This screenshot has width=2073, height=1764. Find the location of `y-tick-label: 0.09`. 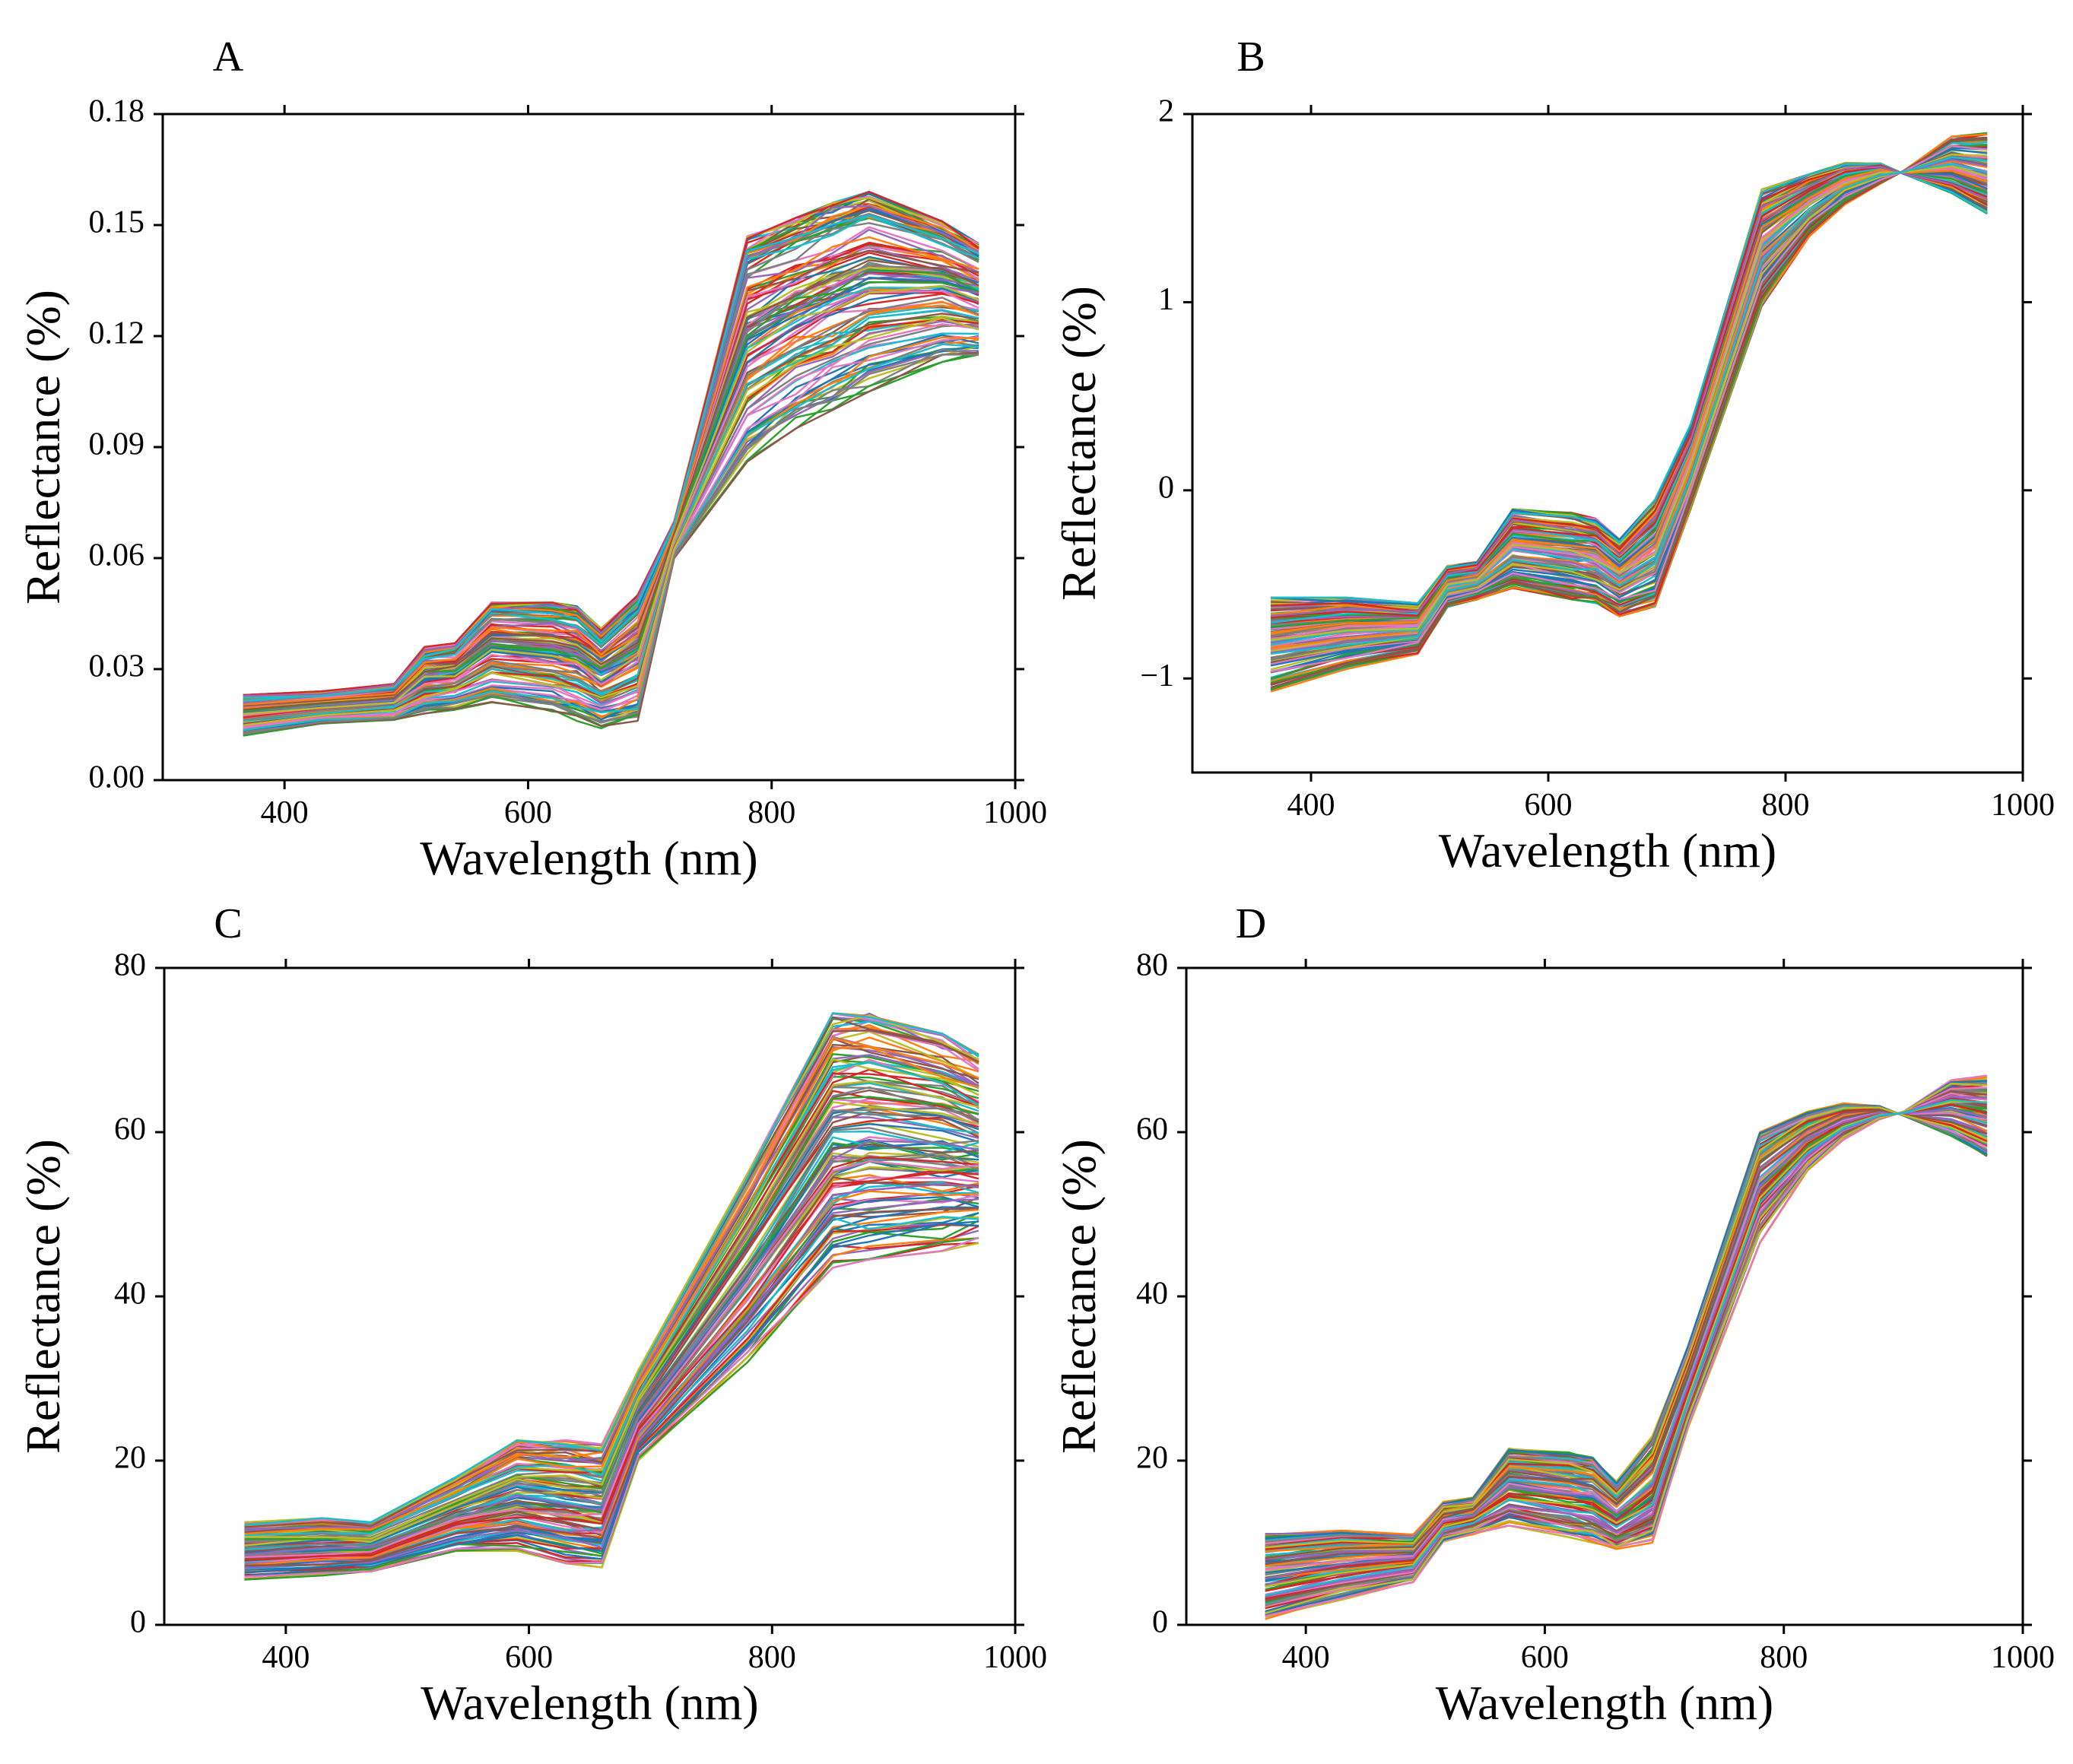

y-tick-label: 0.09 is located at coordinates (117, 444).